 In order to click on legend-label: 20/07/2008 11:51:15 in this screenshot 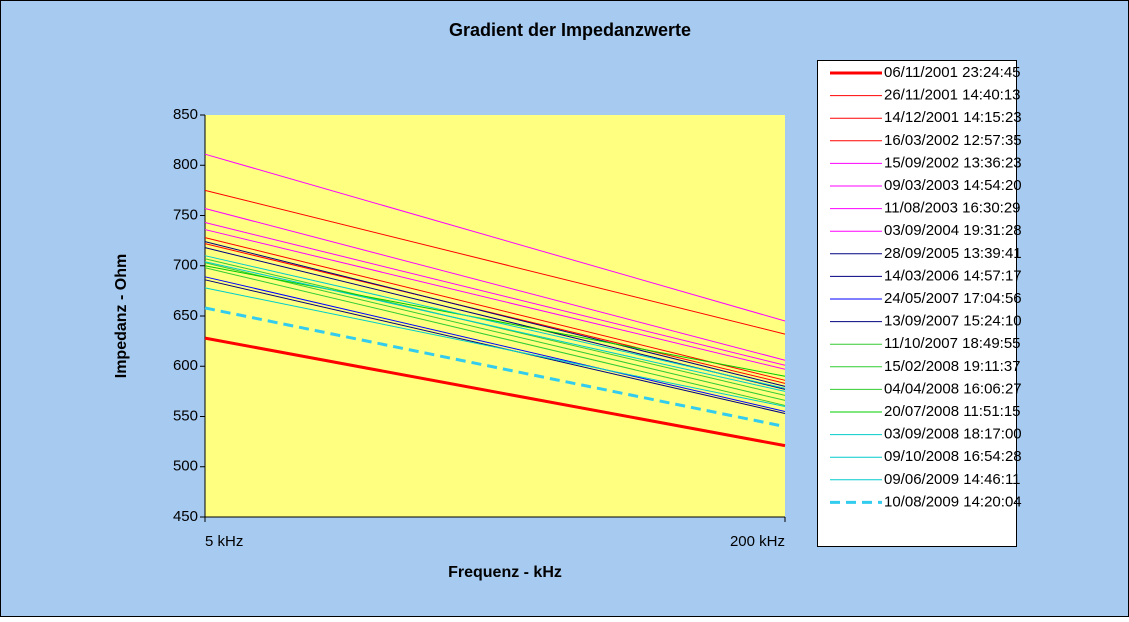, I will do `click(952, 411)`.